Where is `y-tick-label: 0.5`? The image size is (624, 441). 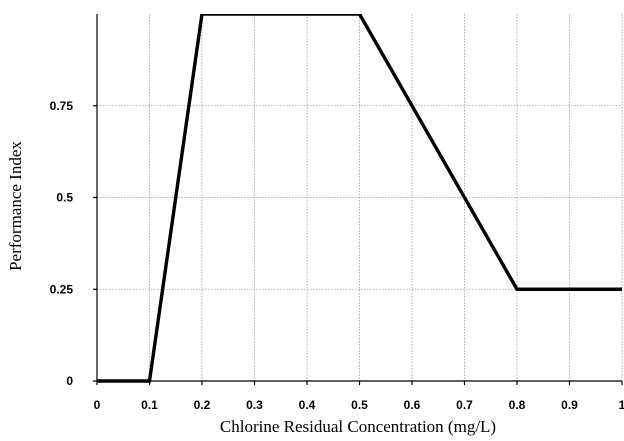 y-tick-label: 0.5 is located at coordinates (64, 198).